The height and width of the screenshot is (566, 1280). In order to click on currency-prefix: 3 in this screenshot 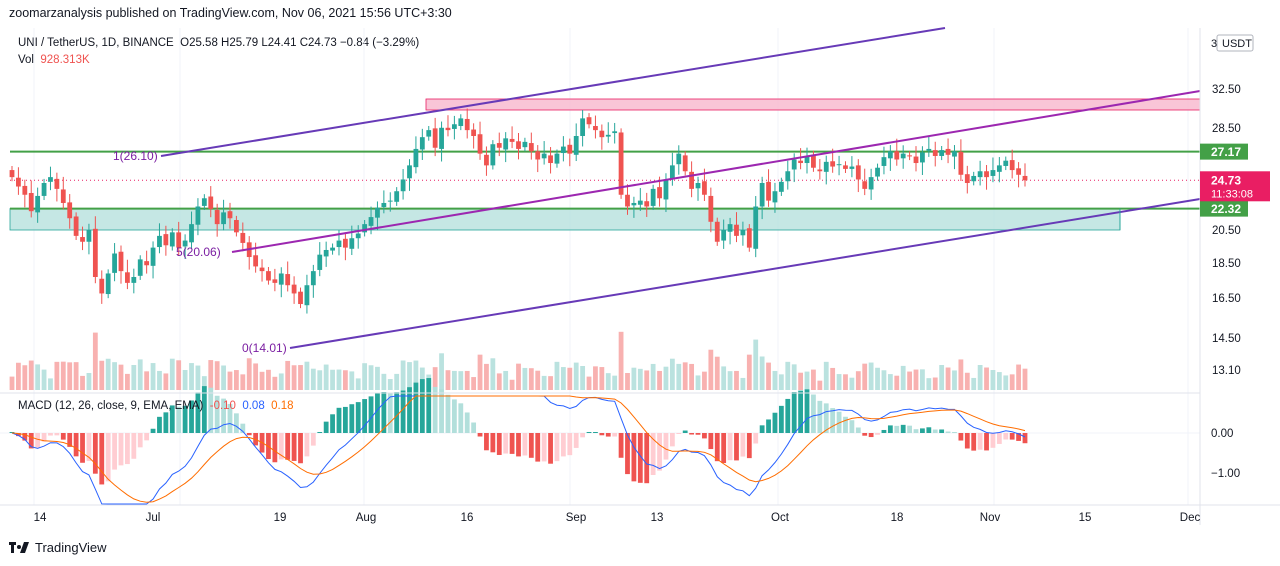, I will do `click(1214, 44)`.